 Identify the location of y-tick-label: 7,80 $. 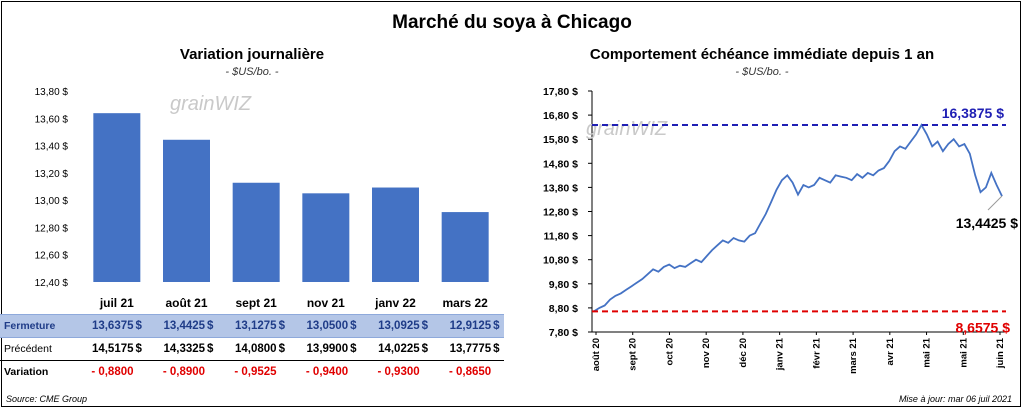
(563, 333).